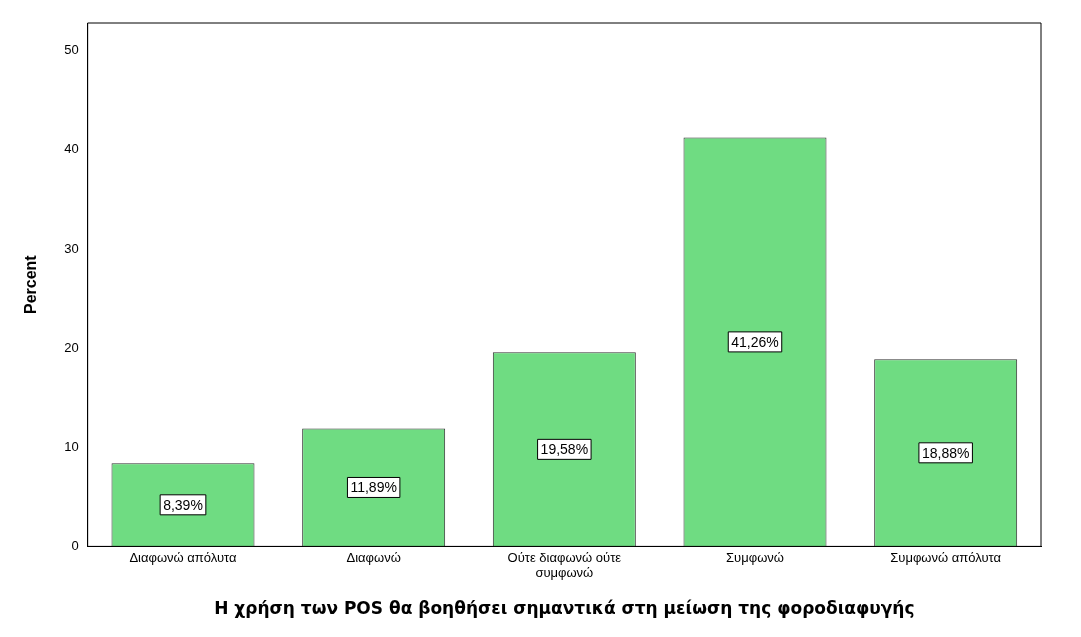 The height and width of the screenshot is (637, 1081). What do you see at coordinates (71, 347) in the screenshot?
I see `y-tick-label: 20` at bounding box center [71, 347].